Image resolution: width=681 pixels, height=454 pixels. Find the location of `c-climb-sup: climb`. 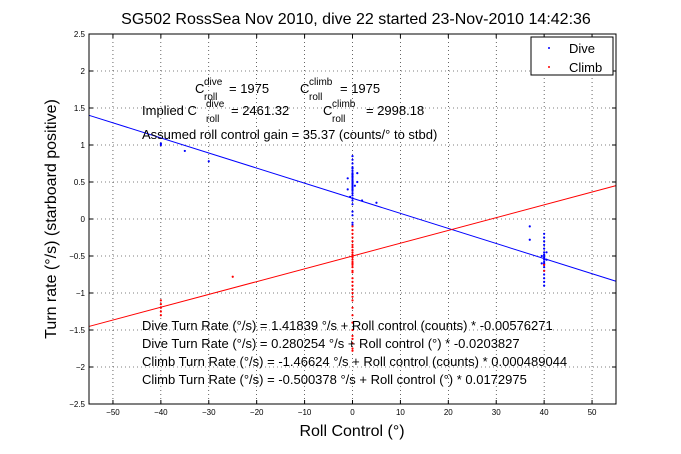

c-climb-sup: climb is located at coordinates (321, 82).